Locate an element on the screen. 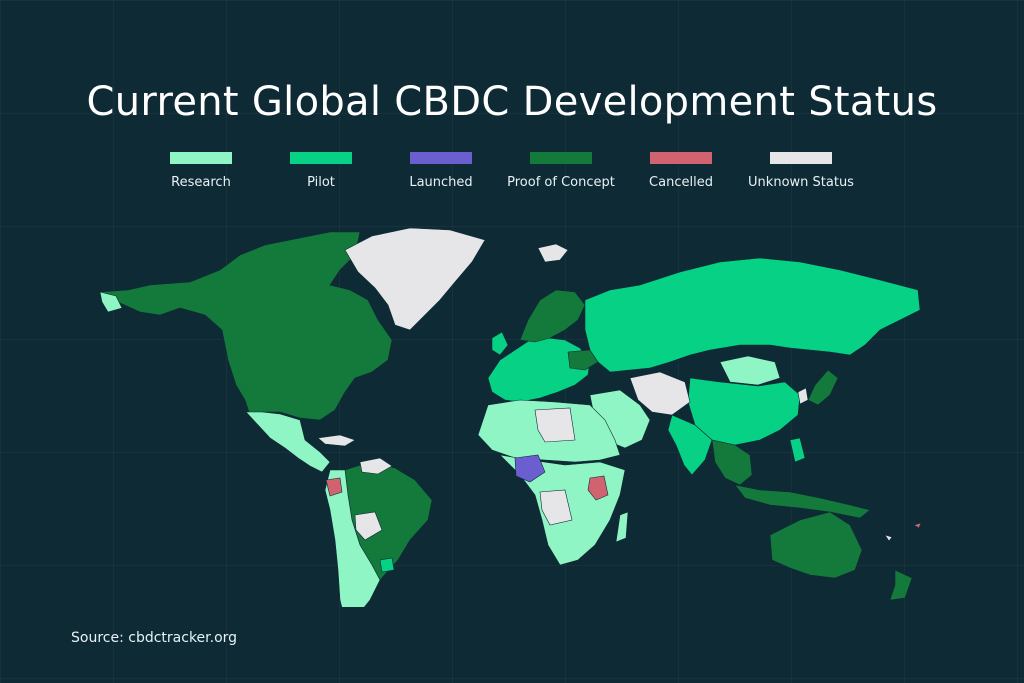 The width and height of the screenshot is (1024, 683). legend-swatch-launched is located at coordinates (441, 158).